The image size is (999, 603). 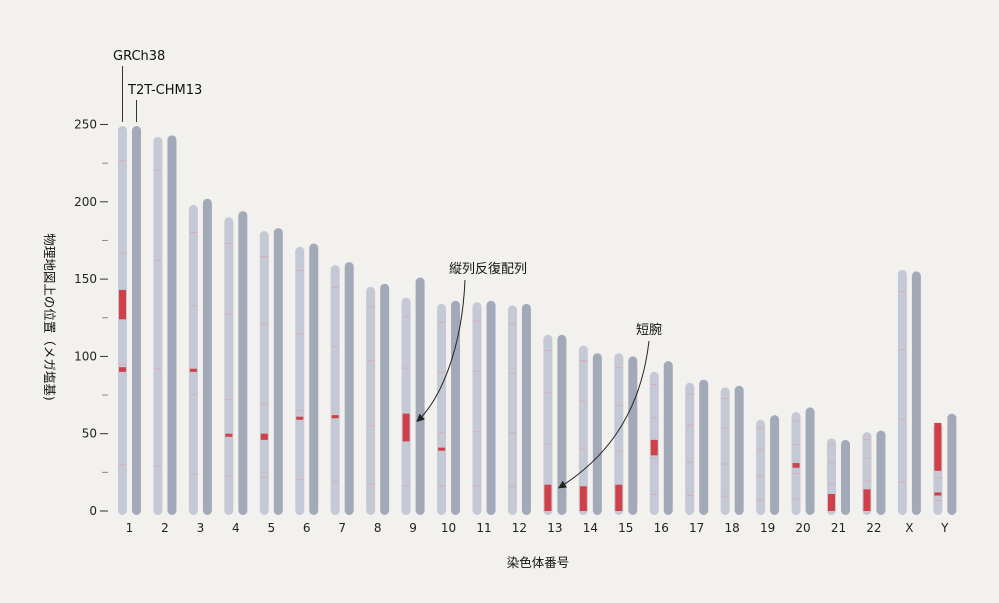 I want to click on x-tick-label: 14, so click(x=590, y=528).